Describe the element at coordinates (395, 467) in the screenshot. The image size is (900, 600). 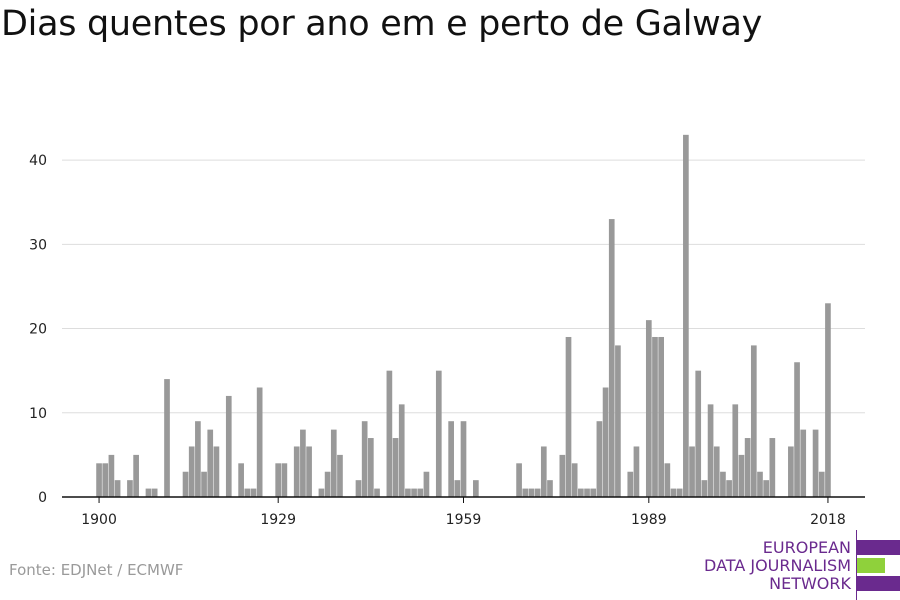
I see `bar-1948` at that location.